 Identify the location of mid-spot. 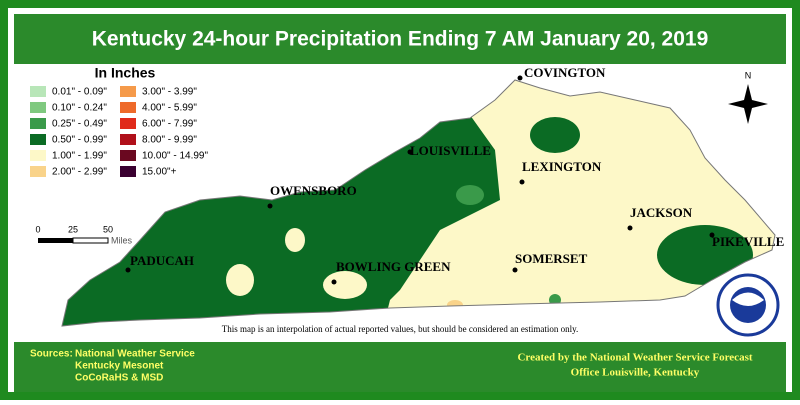
(470, 195).